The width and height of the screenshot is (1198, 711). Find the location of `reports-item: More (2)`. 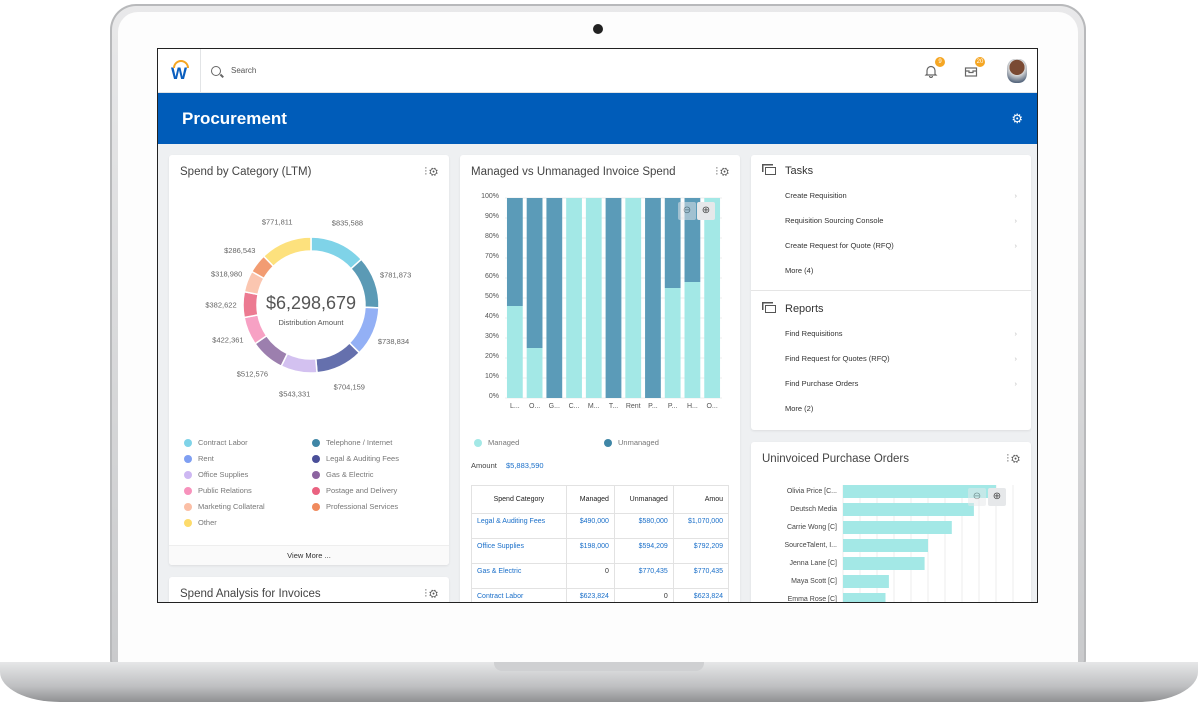

reports-item: More (2) is located at coordinates (901, 408).